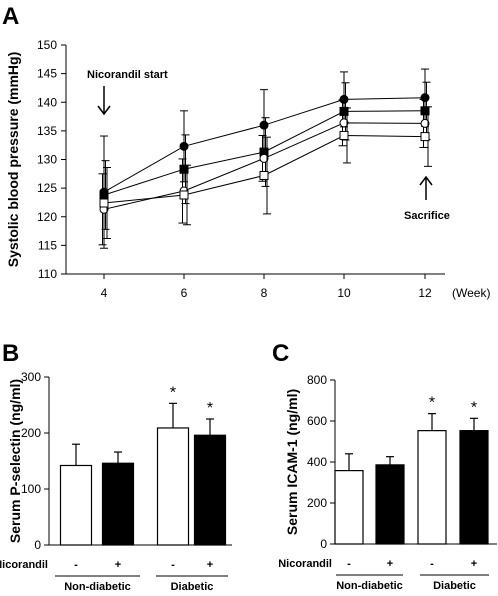 The height and width of the screenshot is (596, 498). I want to click on y-tick-label: 150, so click(47, 45).